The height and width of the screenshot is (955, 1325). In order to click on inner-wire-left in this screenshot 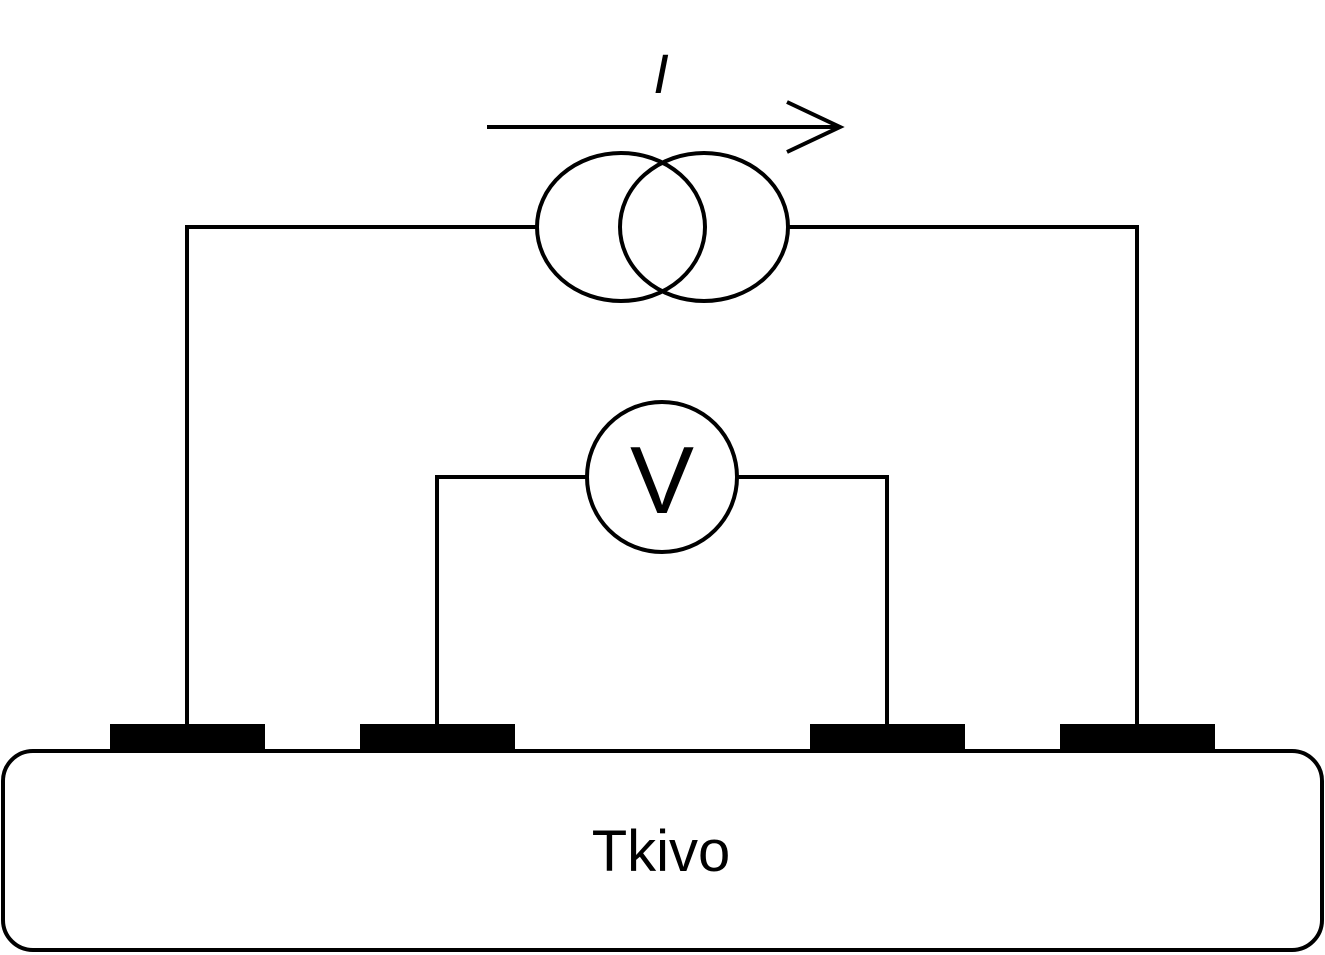, I will do `click(511, 600)`.